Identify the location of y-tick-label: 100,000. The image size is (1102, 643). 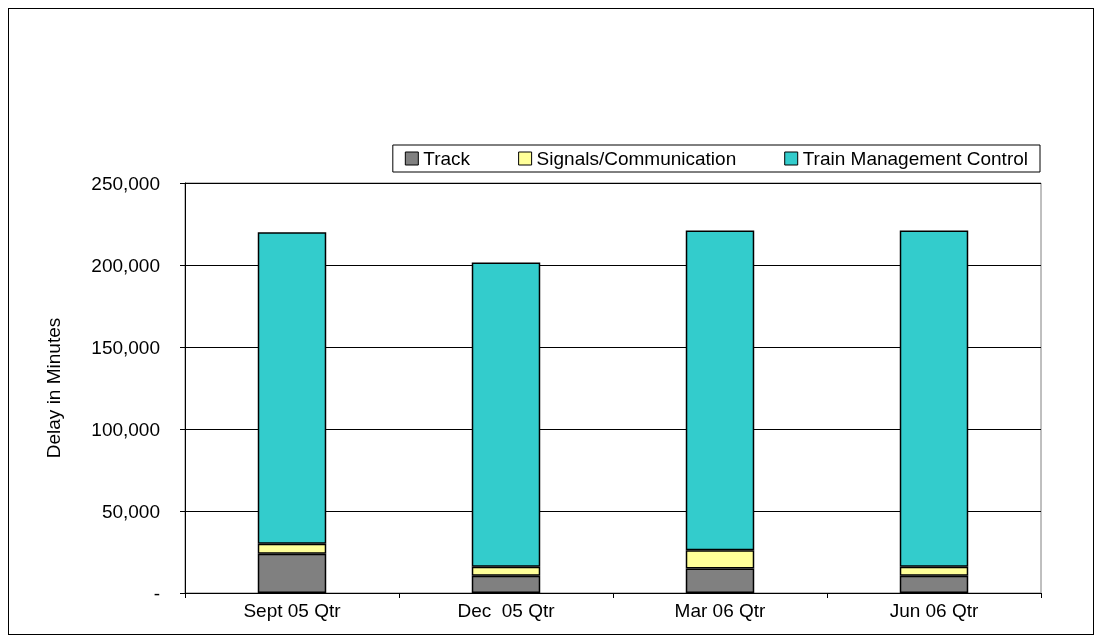
(125, 429).